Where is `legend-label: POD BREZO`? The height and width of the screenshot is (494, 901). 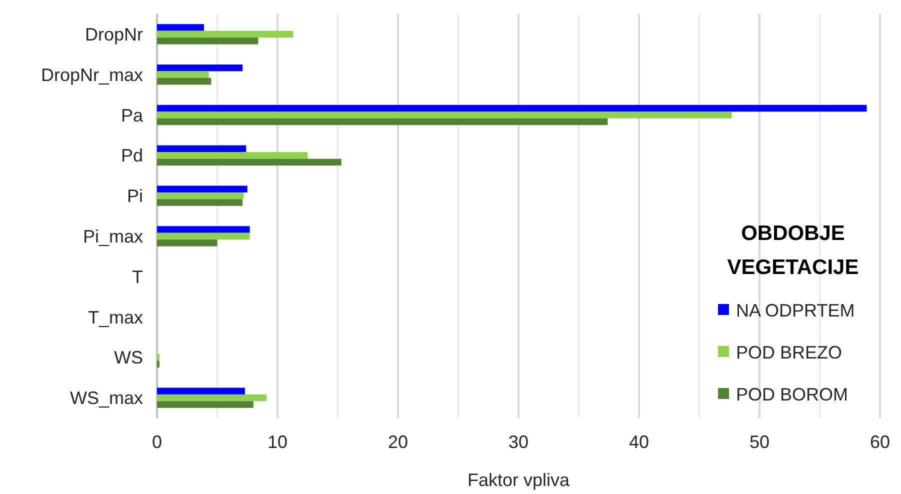
legend-label: POD BREZO is located at coordinates (789, 352).